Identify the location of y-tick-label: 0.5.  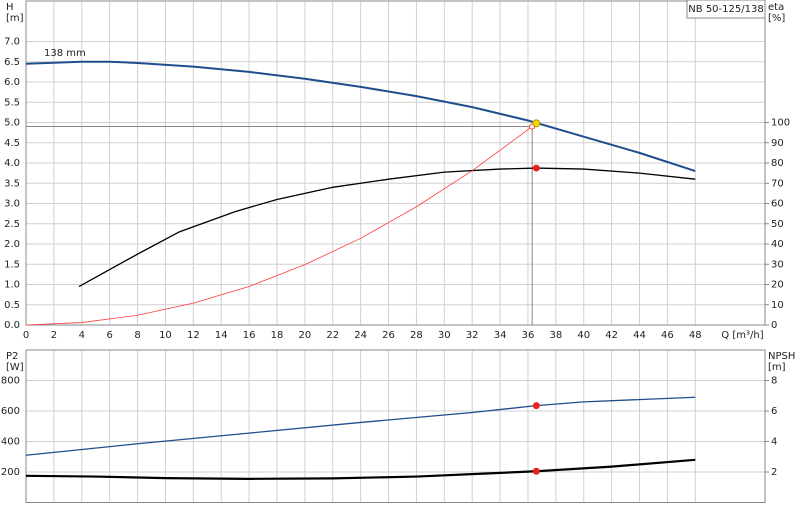
(12, 305).